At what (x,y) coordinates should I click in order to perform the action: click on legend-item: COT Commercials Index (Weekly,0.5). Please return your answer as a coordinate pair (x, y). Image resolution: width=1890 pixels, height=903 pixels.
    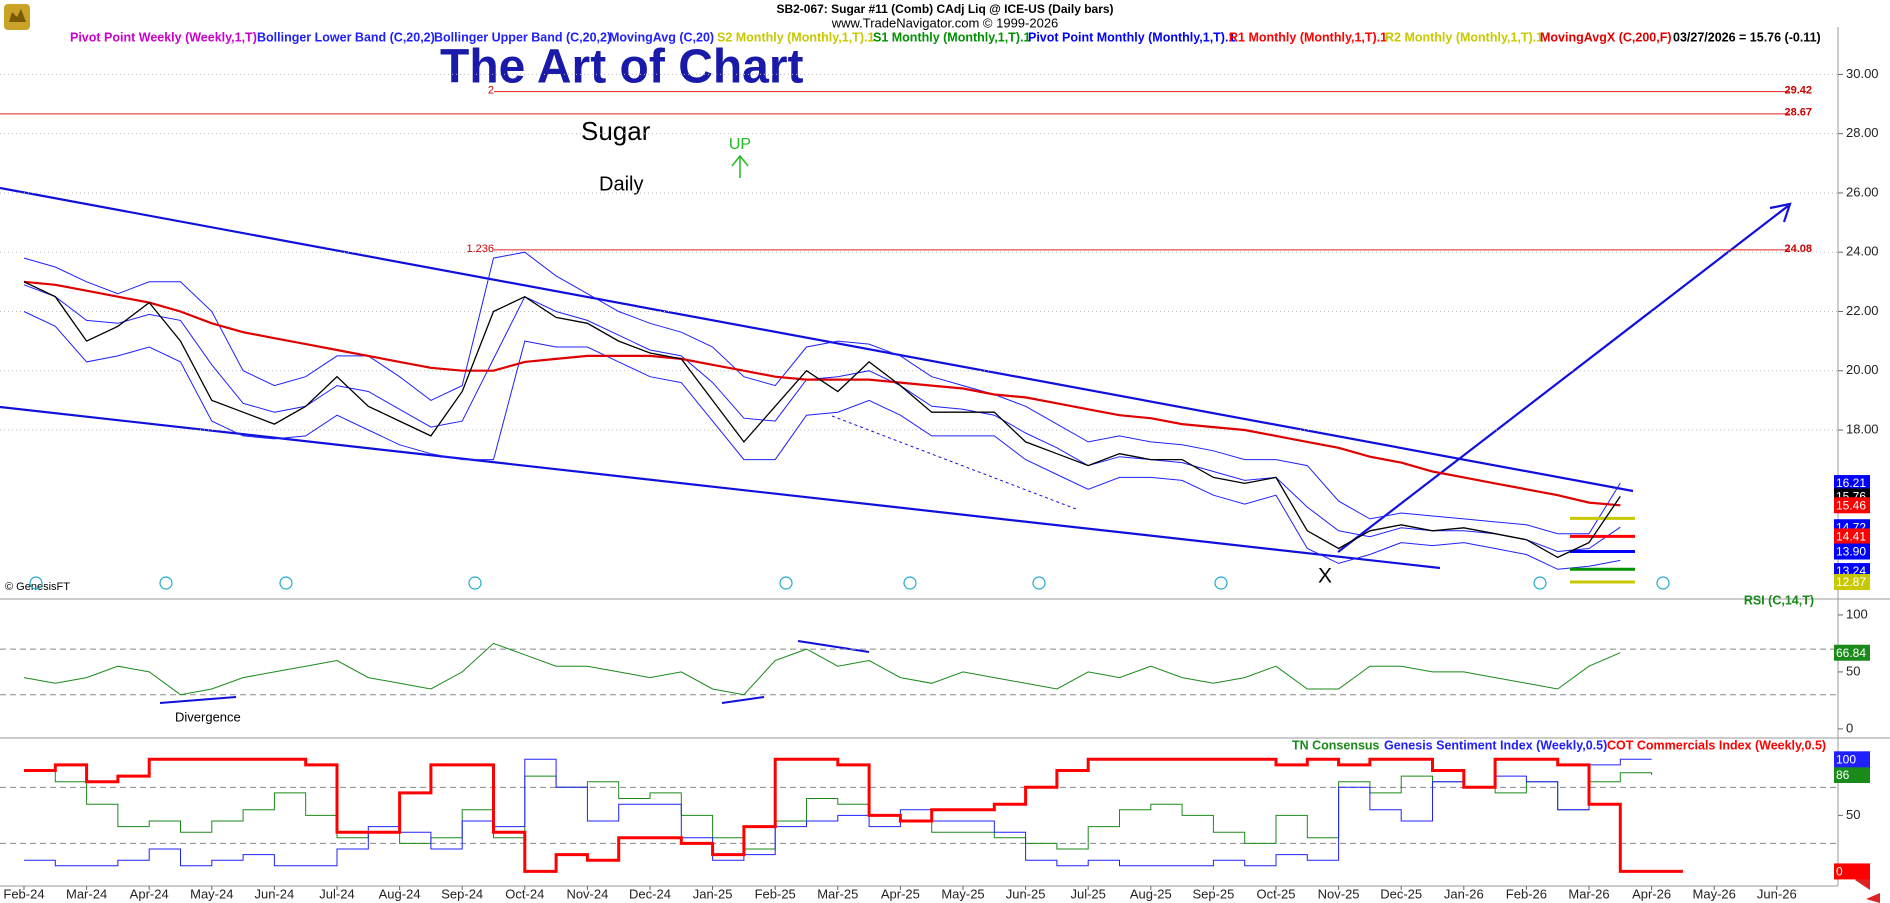
    Looking at the image, I should click on (1716, 745).